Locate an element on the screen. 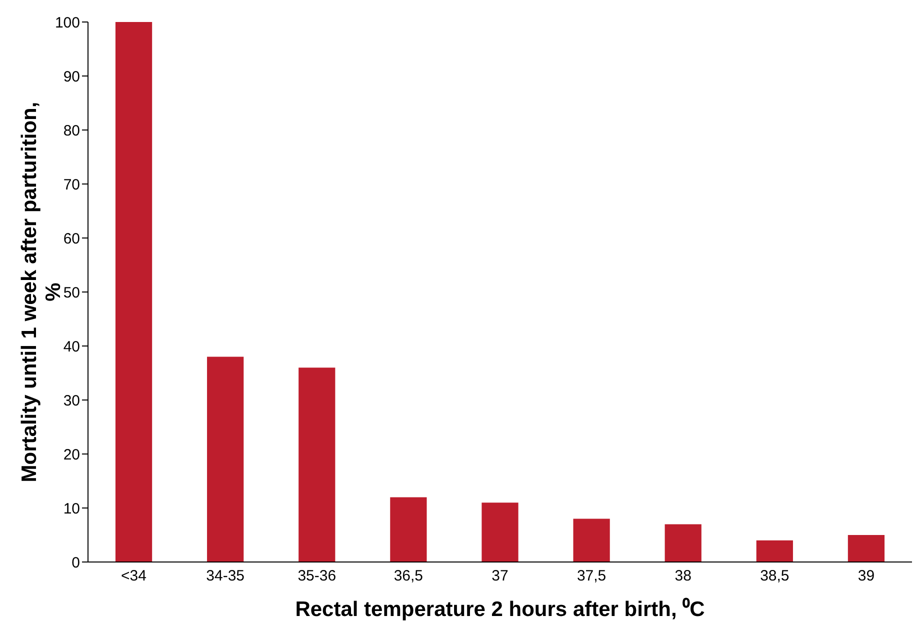 This screenshot has width=924, height=638. y-tick-label: 10 is located at coordinates (71, 509).